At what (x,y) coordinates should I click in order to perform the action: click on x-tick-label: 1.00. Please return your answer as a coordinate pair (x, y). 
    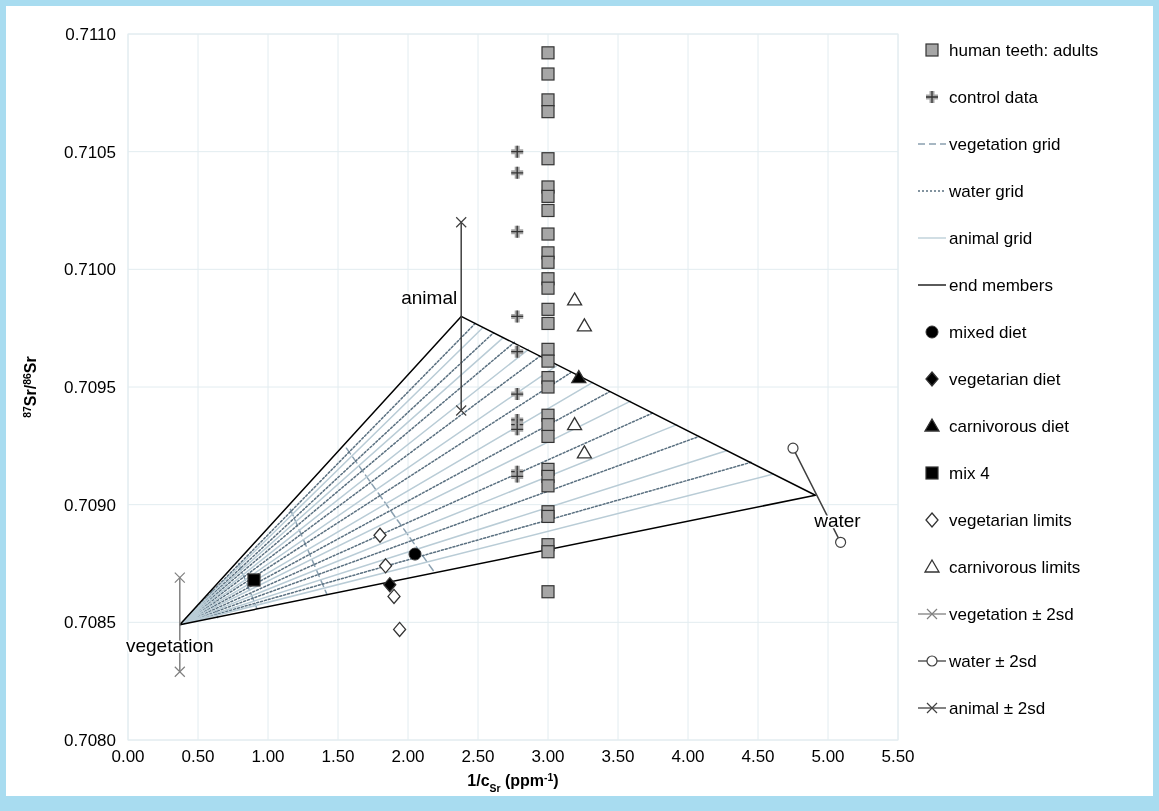
    Looking at the image, I should click on (268, 756).